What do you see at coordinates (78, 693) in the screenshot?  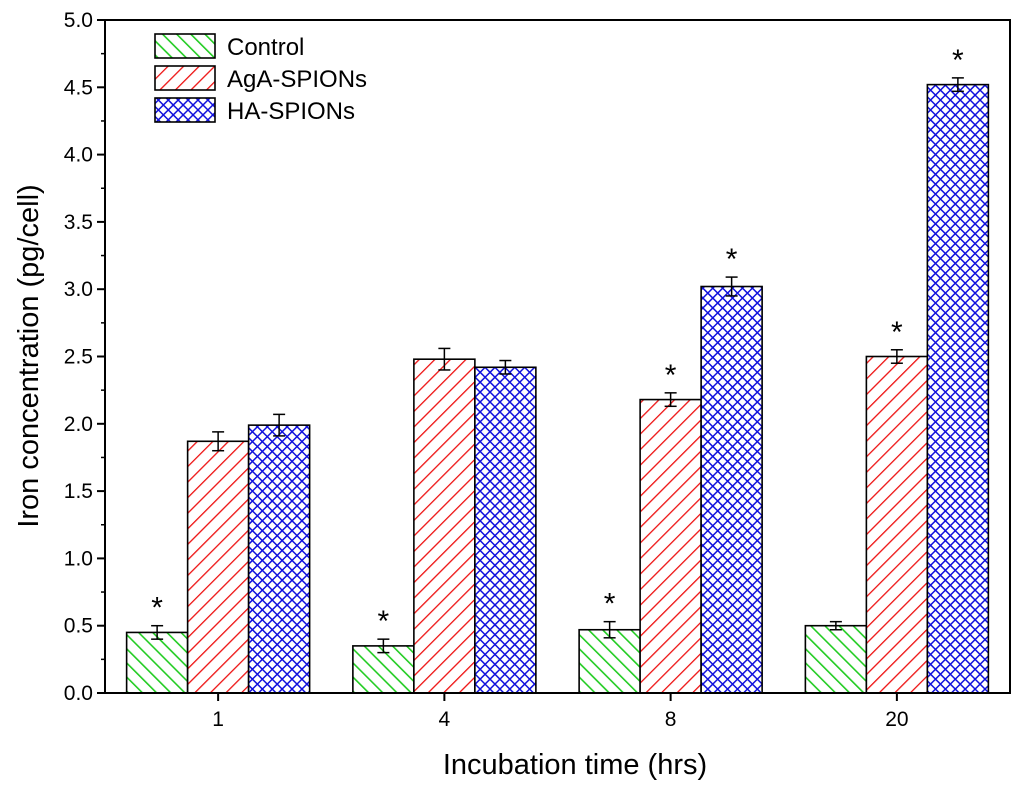 I see `y-tick-label: 0.0` at bounding box center [78, 693].